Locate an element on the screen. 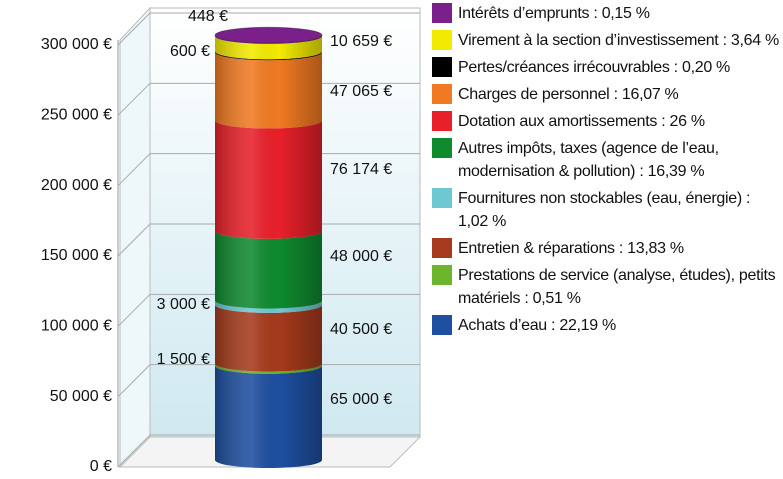 The width and height of the screenshot is (783, 479). legend-item: Achats d’eau : 22,19 % is located at coordinates (607, 325).